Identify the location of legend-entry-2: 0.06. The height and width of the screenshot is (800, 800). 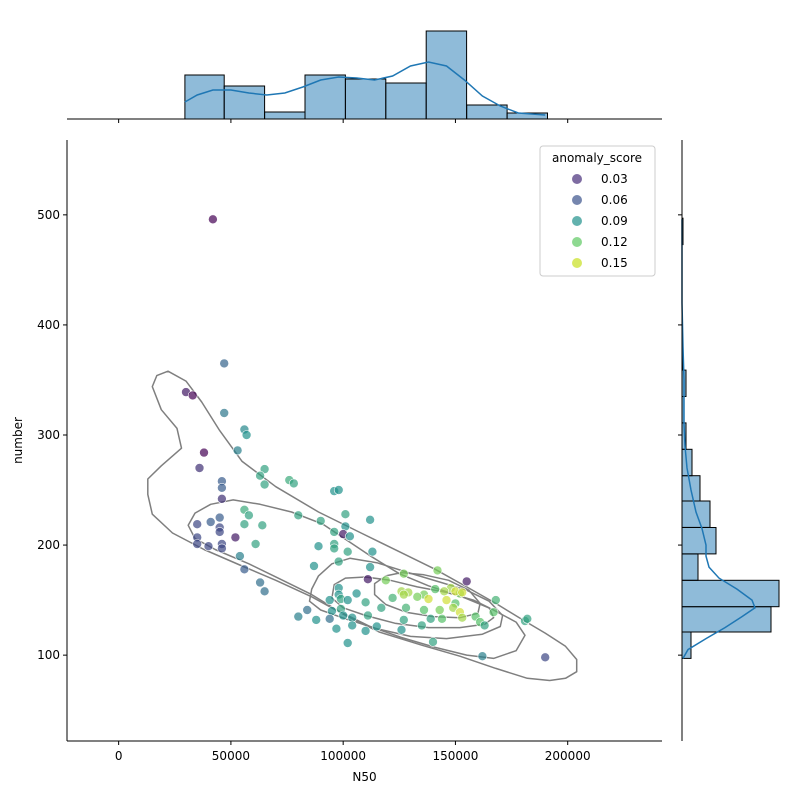
(600, 200).